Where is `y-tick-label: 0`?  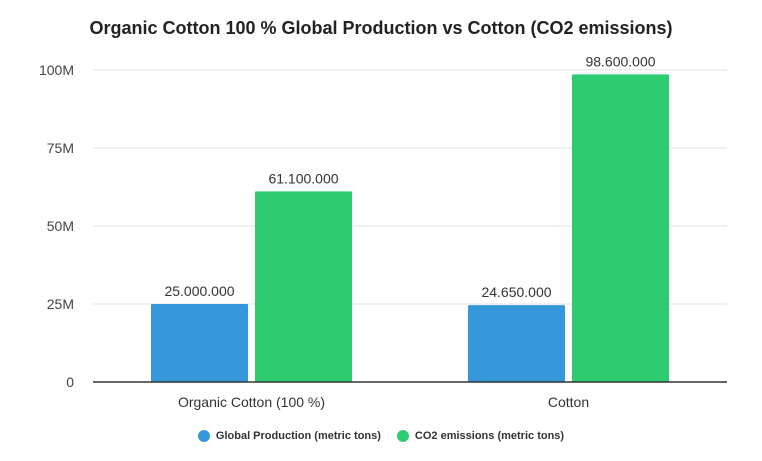 y-tick-label: 0 is located at coordinates (70, 382).